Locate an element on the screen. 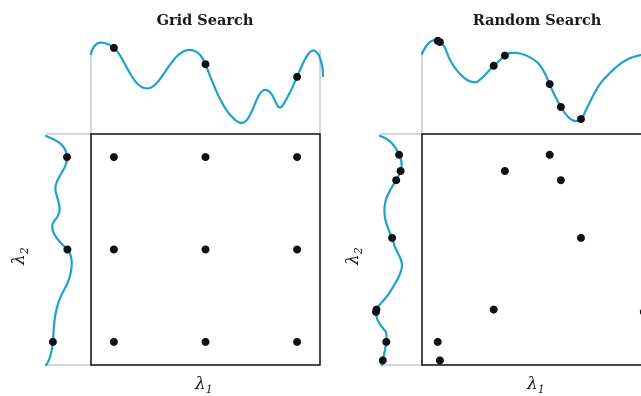 The height and width of the screenshot is (396, 641). grid-top-objective-curve is located at coordinates (207, 83).